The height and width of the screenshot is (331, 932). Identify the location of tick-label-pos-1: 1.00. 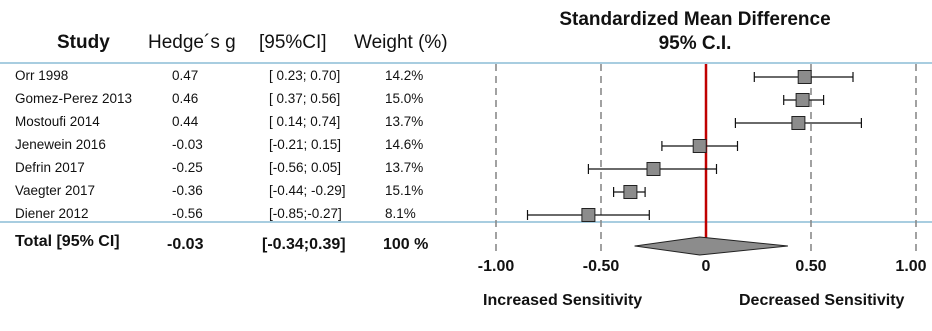
(911, 266).